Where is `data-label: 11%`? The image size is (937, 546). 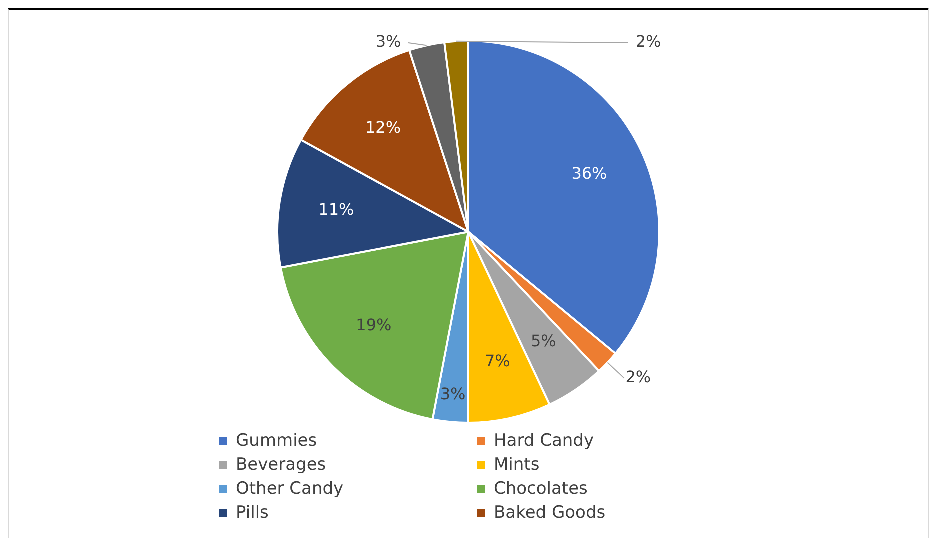 data-label: 11% is located at coordinates (336, 210).